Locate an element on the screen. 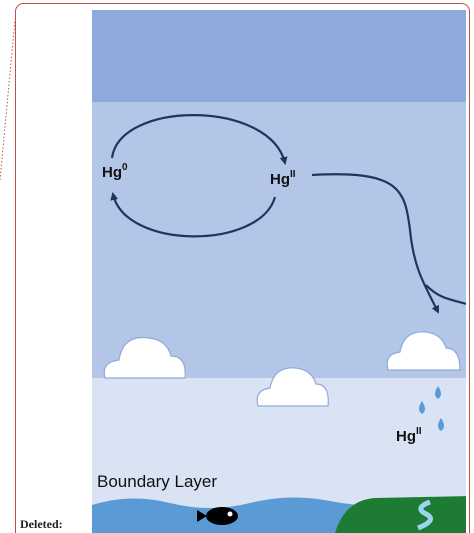 The image size is (474, 533). label-hgii-rain: HgII is located at coordinates (409, 435).